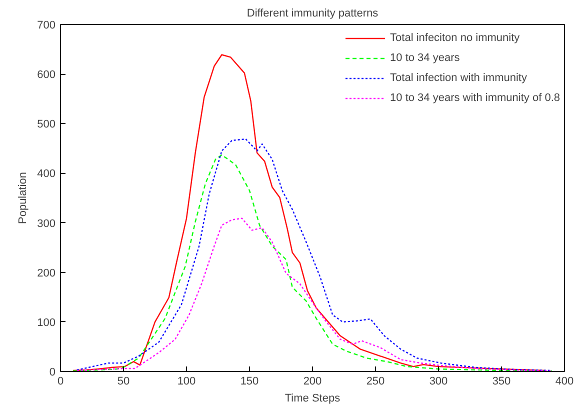 The width and height of the screenshot is (576, 407). Describe the element at coordinates (23, 198) in the screenshot. I see `y-axis-title: Population` at that location.